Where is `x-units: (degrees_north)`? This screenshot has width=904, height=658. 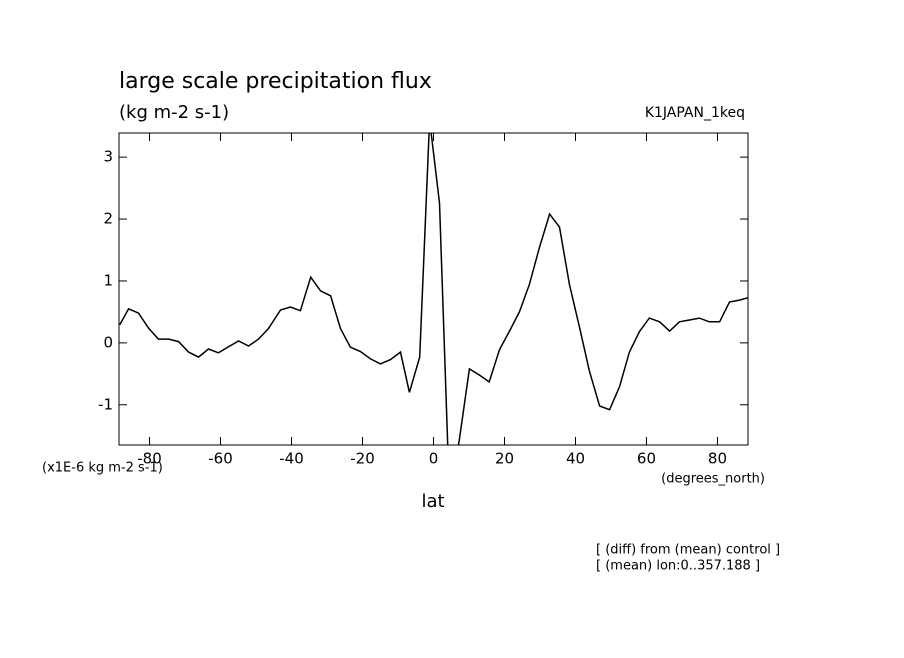
x-units: (degrees_north) is located at coordinates (713, 479).